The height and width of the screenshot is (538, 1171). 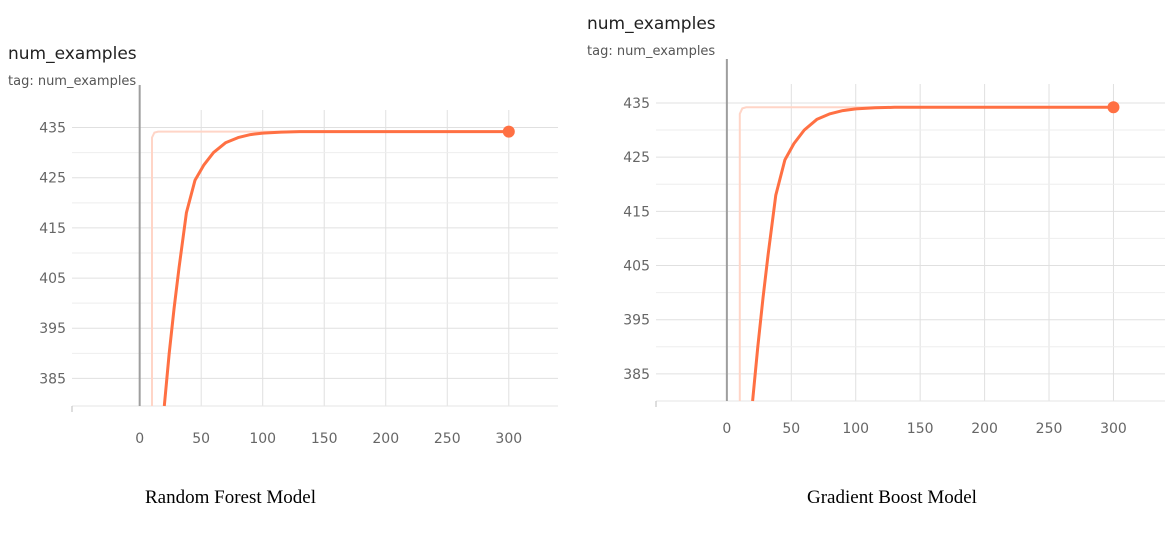 I want to click on chart-caption: Gradient Boost Model, so click(x=892, y=497).